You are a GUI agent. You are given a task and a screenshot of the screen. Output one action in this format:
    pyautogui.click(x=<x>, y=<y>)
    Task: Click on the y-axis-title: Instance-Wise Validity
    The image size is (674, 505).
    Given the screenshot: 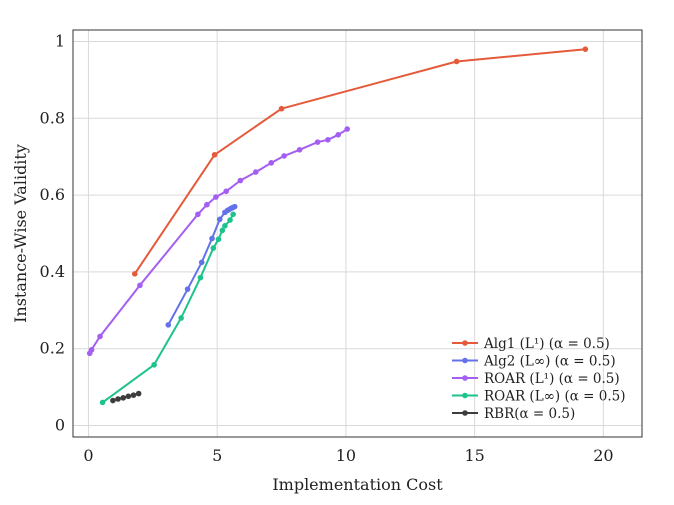 What is the action you would take?
    pyautogui.click(x=20, y=233)
    